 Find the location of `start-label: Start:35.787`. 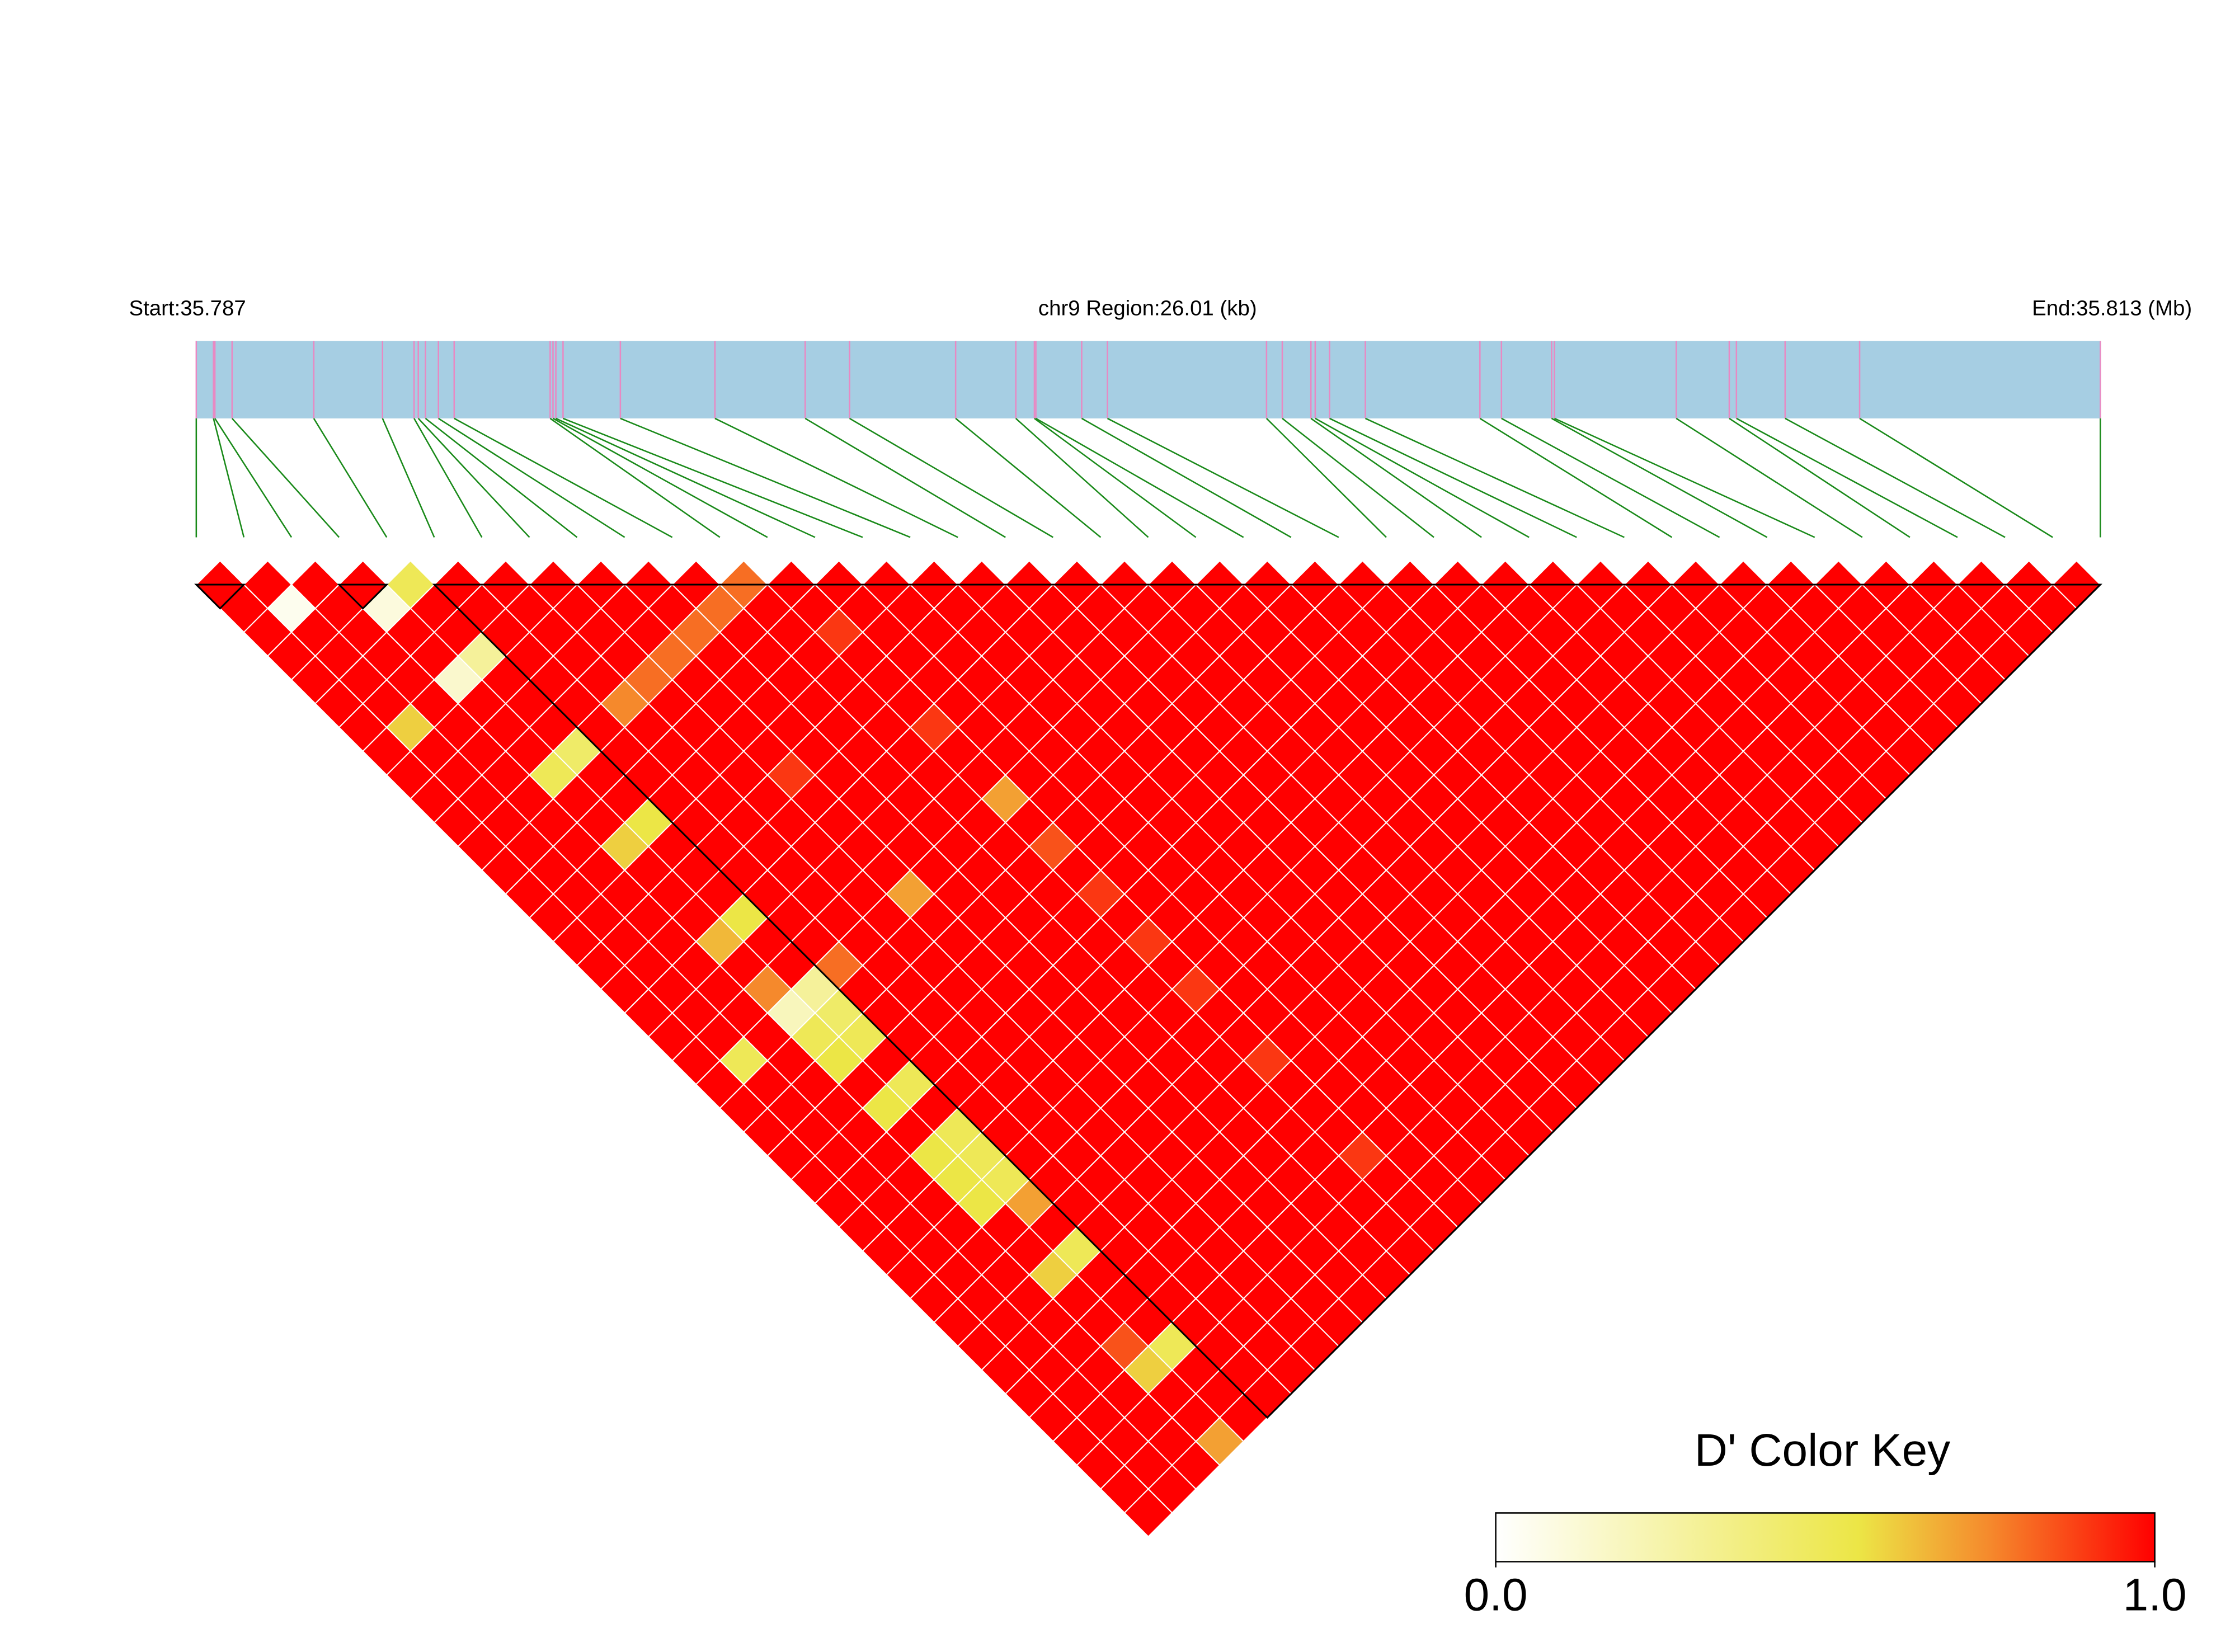

start-label: Start:35.787 is located at coordinates (187, 308).